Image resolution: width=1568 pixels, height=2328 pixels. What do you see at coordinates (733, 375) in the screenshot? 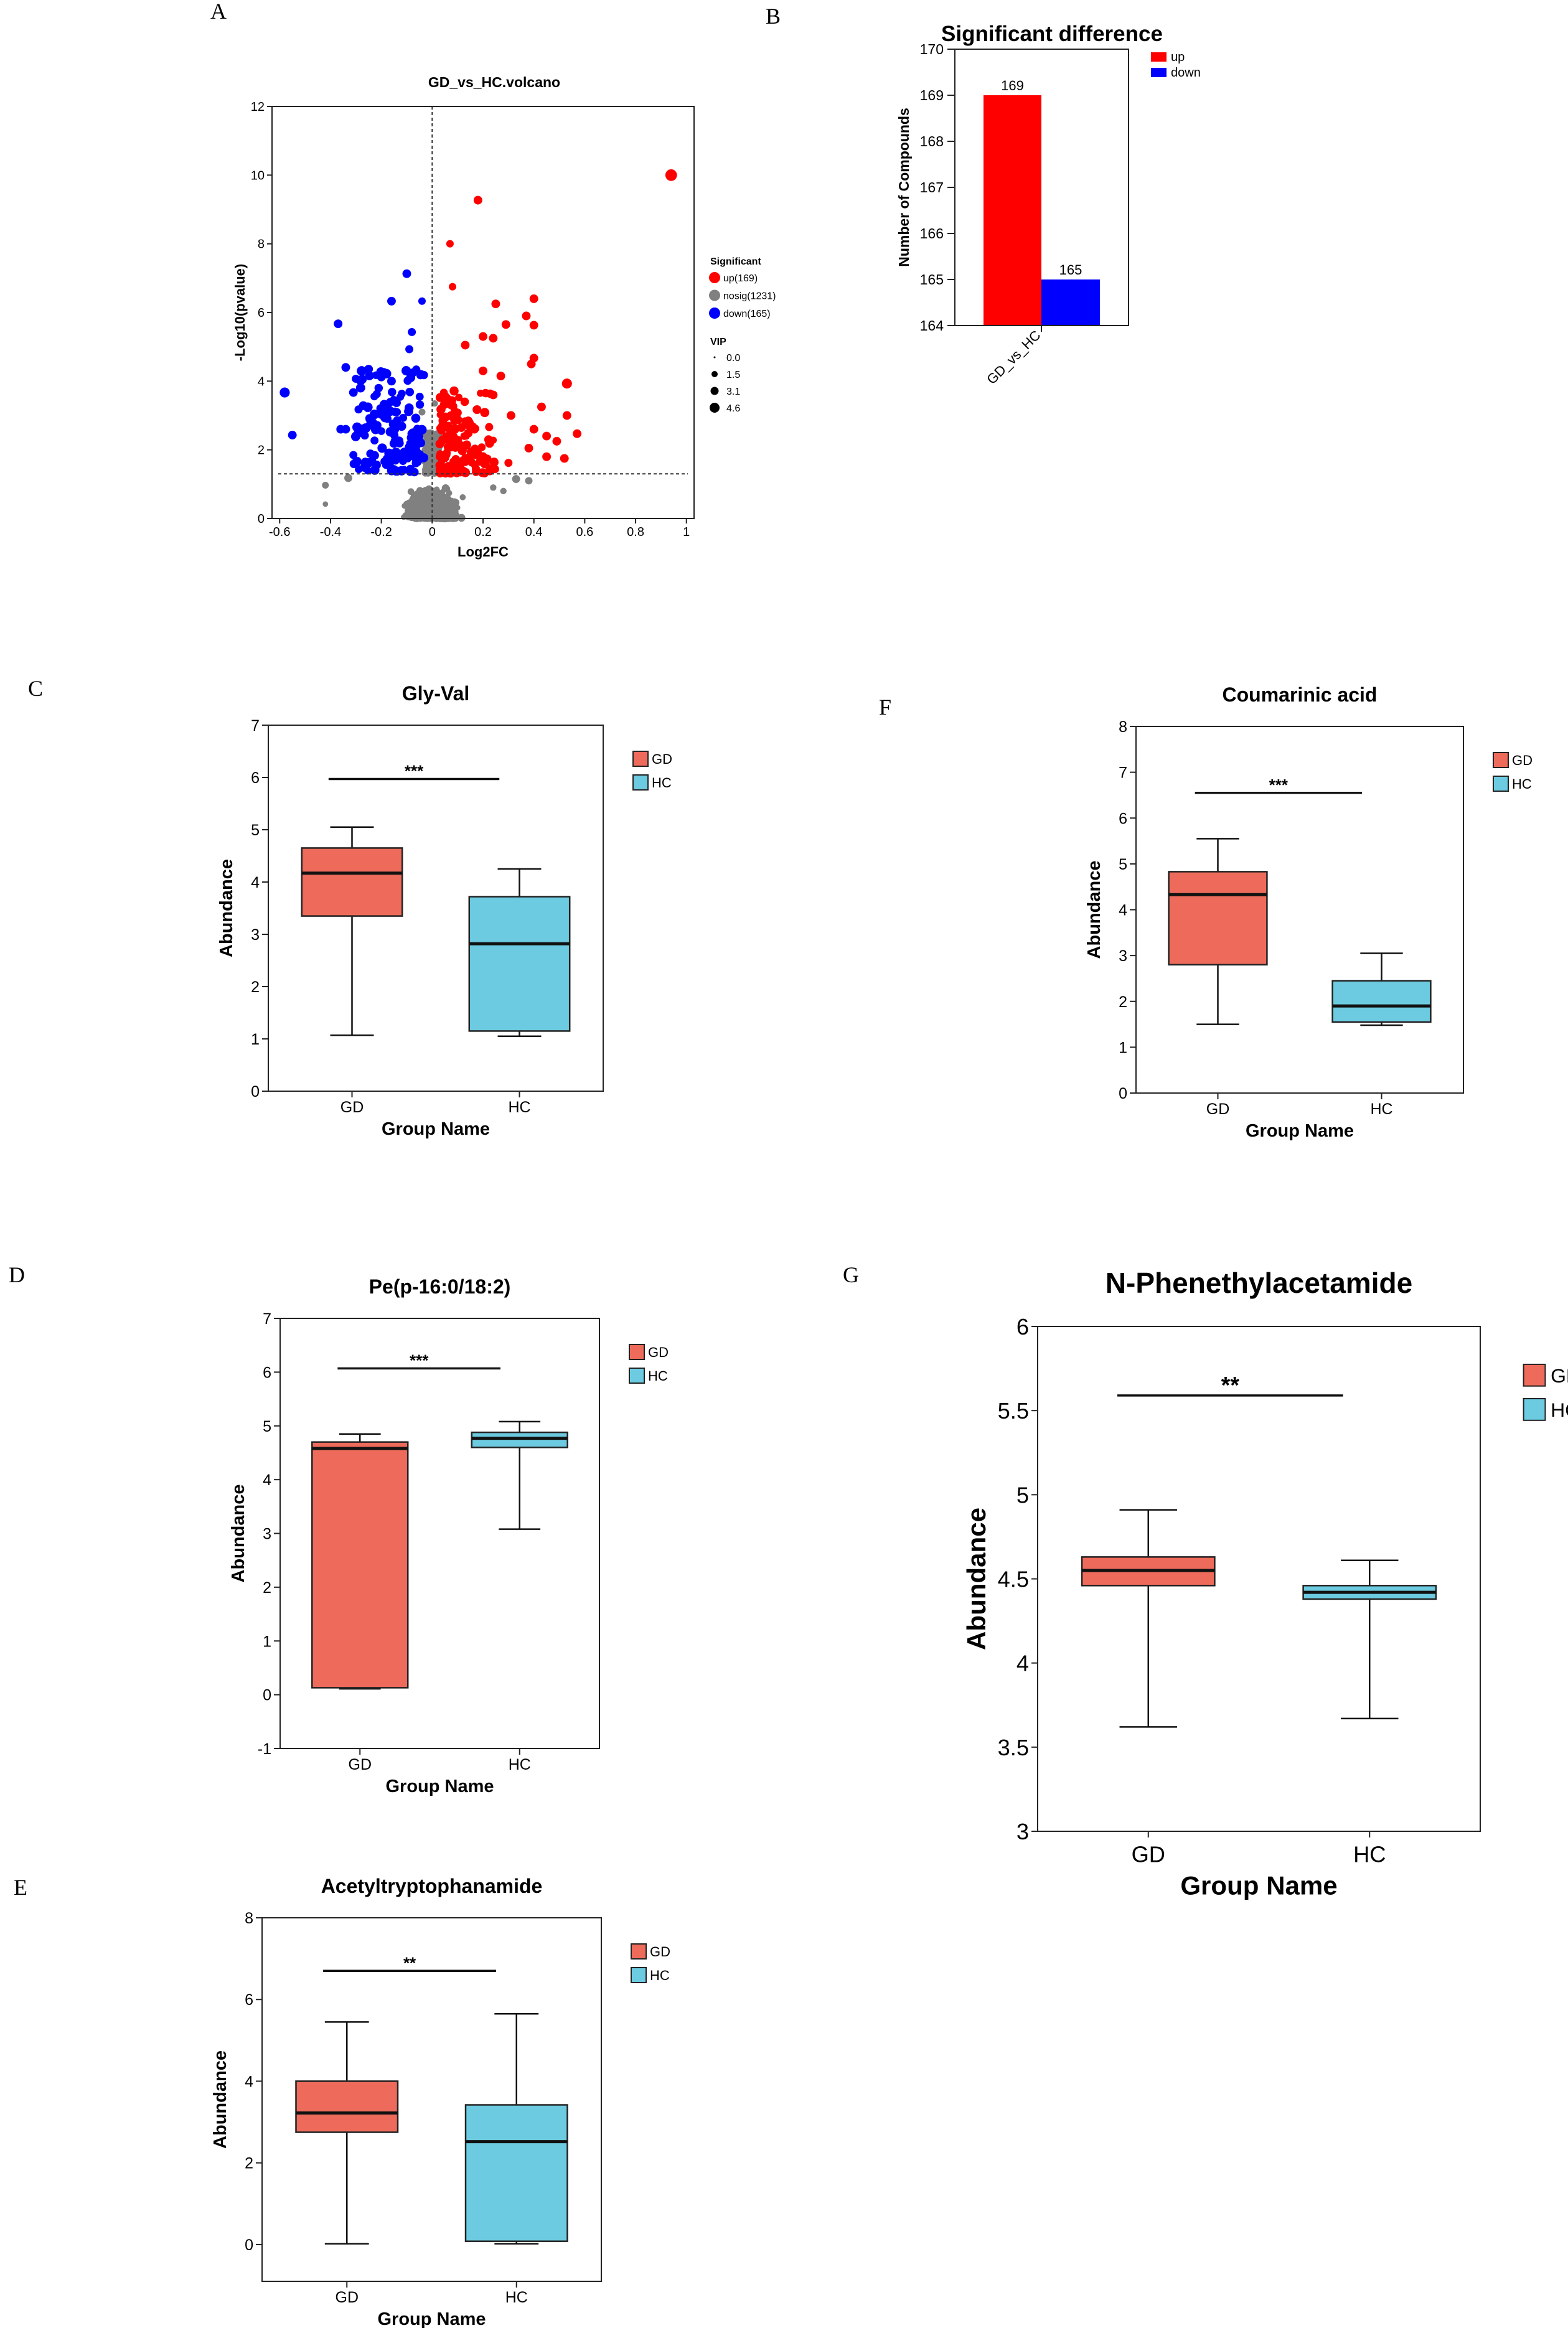
I see `vip-label: 1.5` at bounding box center [733, 375].